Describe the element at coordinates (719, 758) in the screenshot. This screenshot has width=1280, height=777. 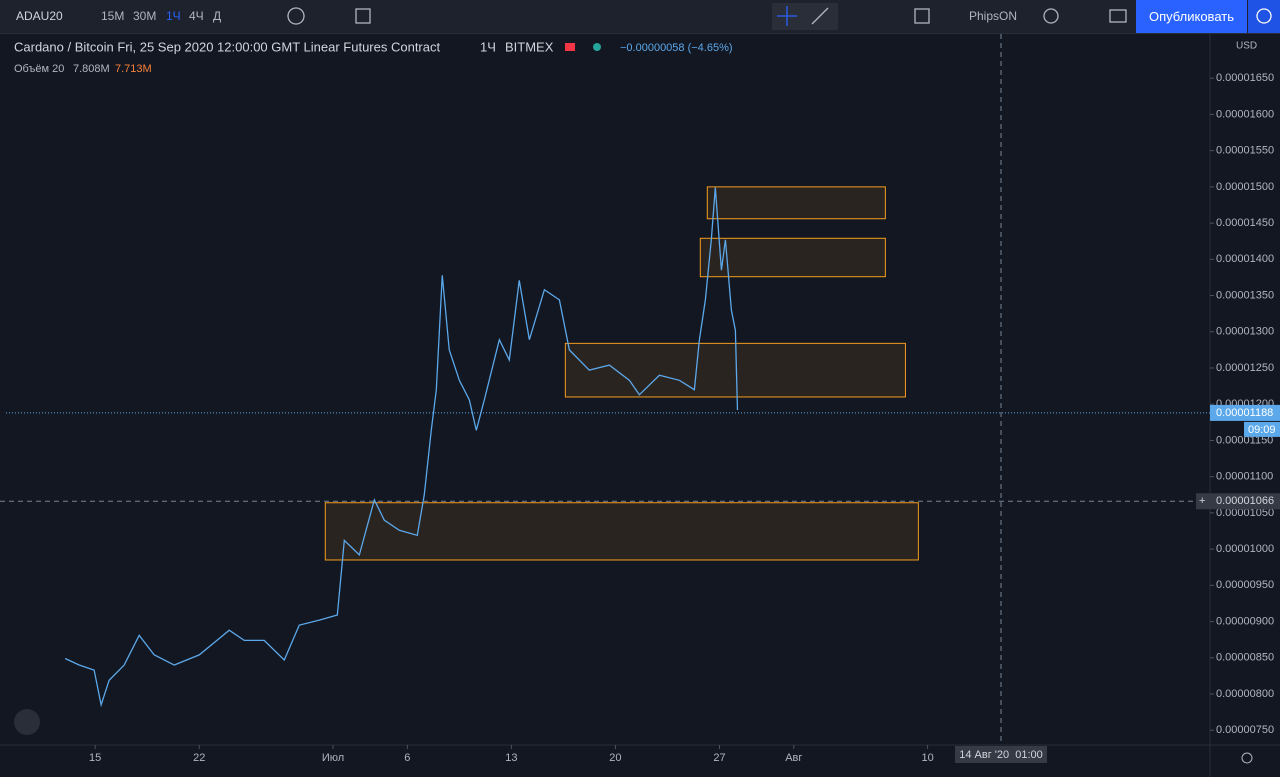
I see `x-tick-label: 27` at that location.